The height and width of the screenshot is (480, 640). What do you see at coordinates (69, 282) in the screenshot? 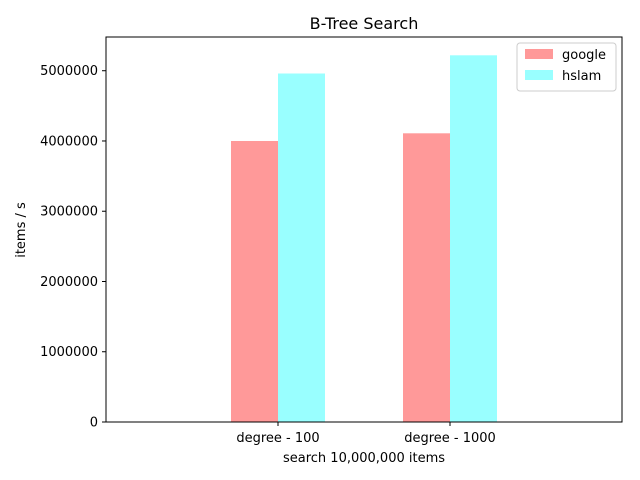
I see `y-tick-label: 2000000` at bounding box center [69, 282].